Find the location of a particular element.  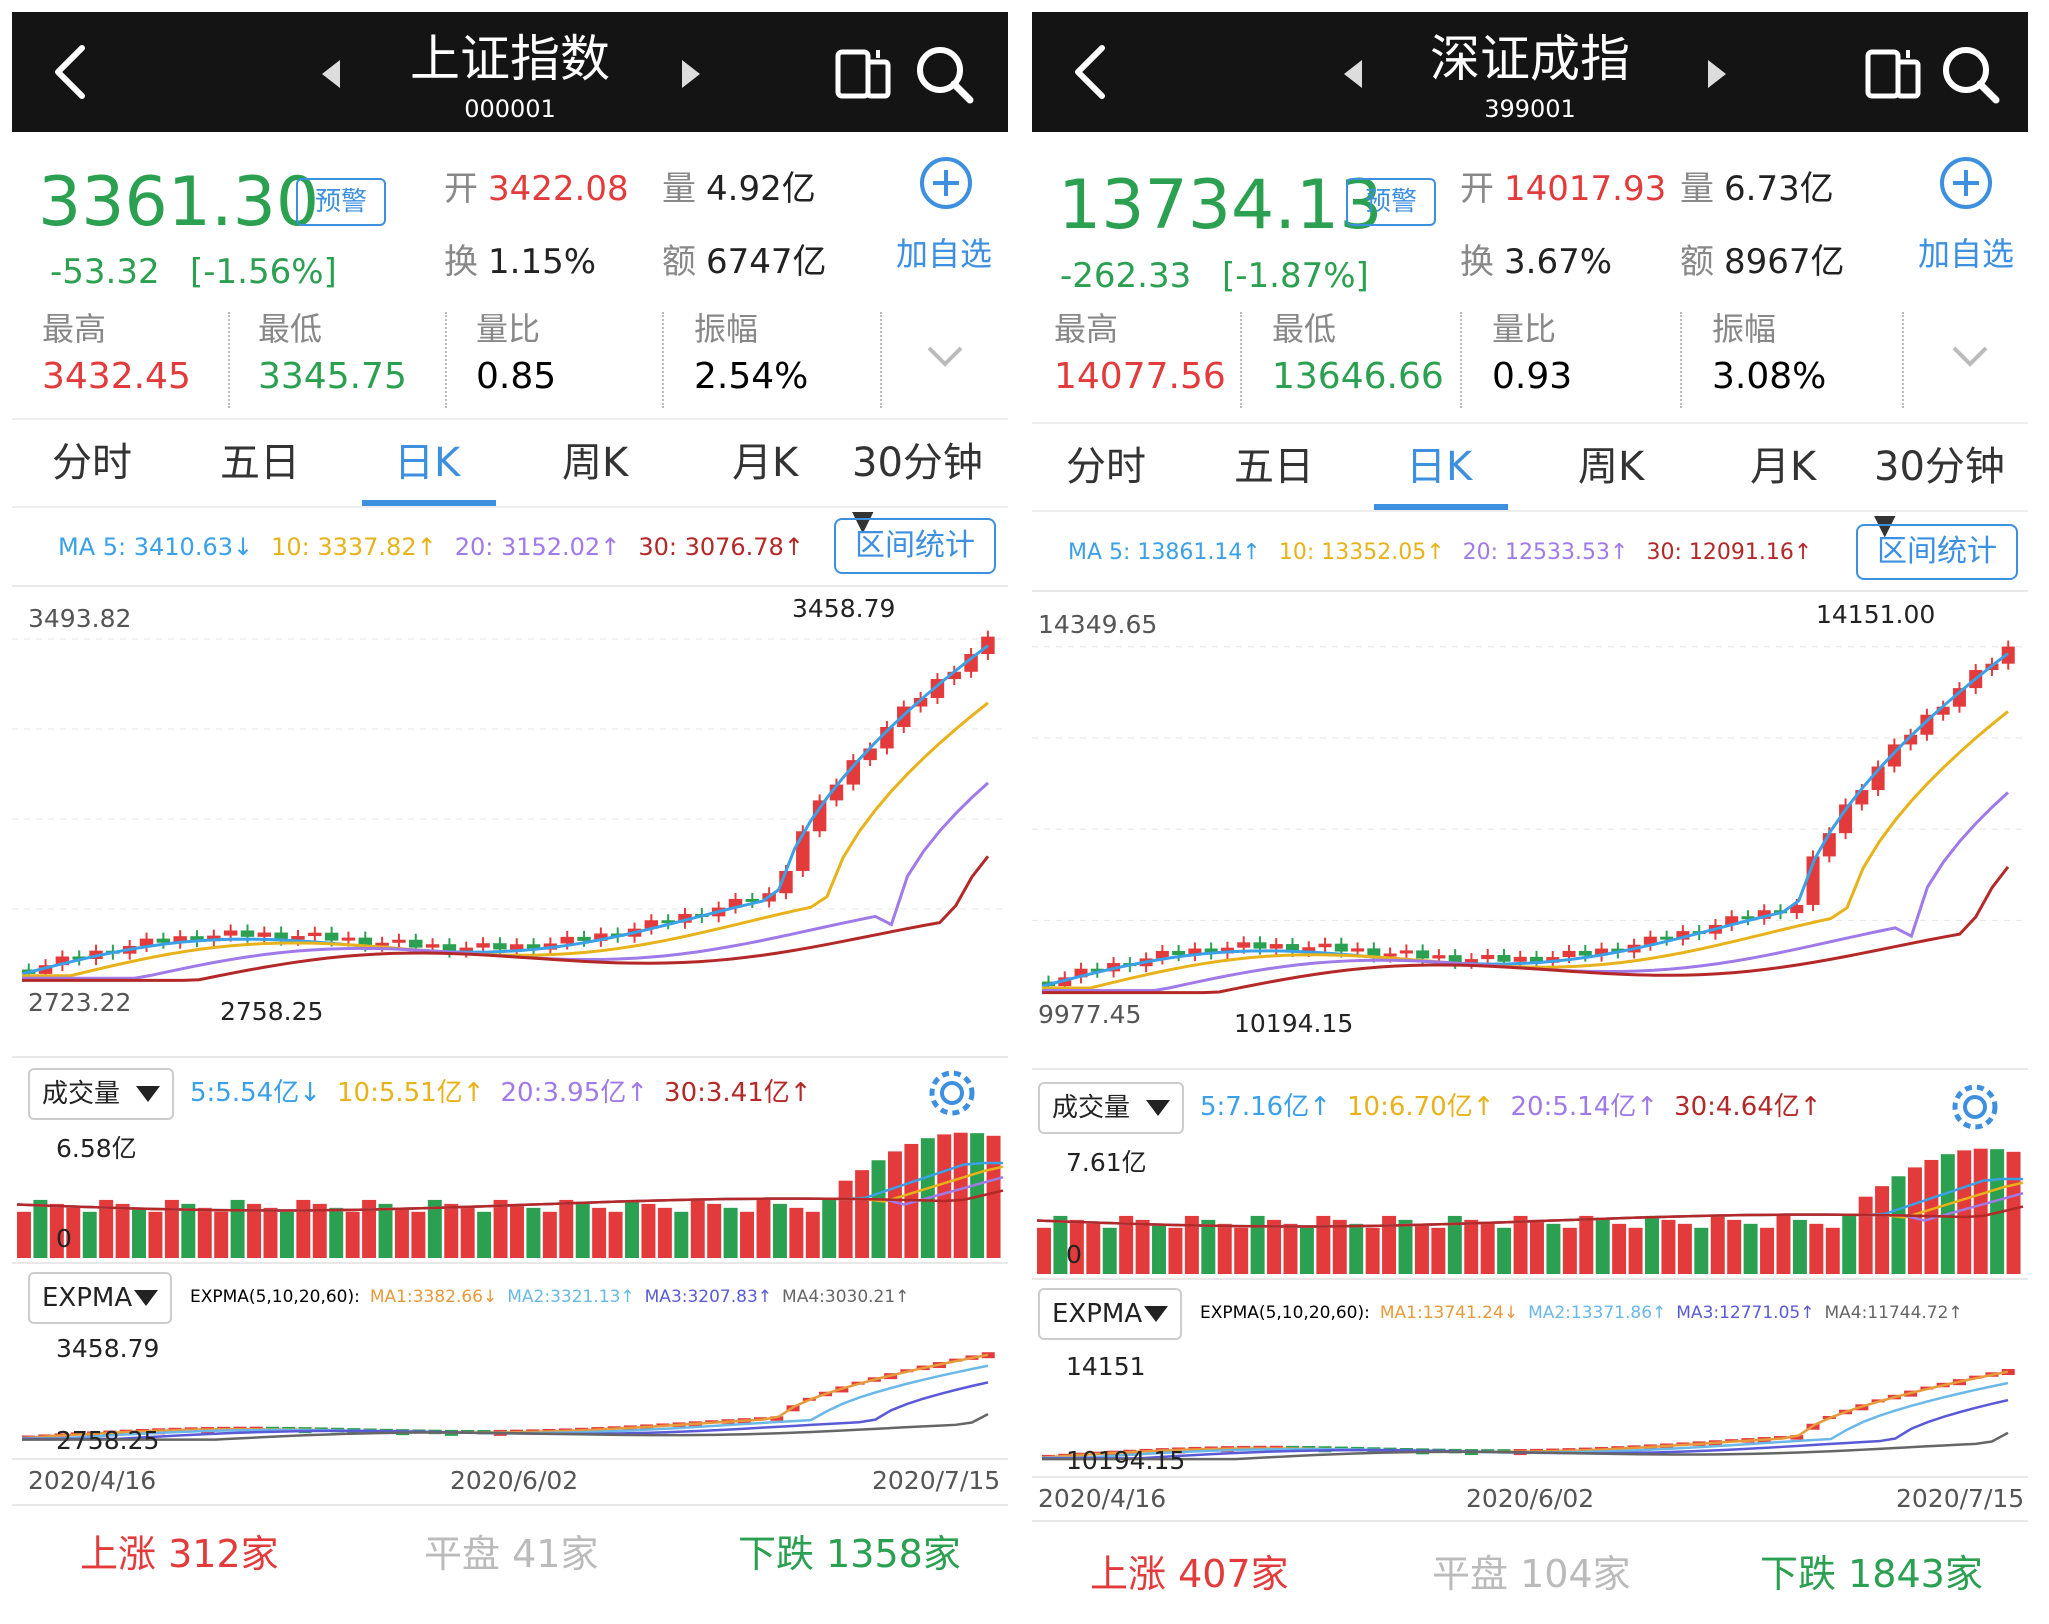

low-cell: 最低 13646.66 is located at coordinates (1358, 353).